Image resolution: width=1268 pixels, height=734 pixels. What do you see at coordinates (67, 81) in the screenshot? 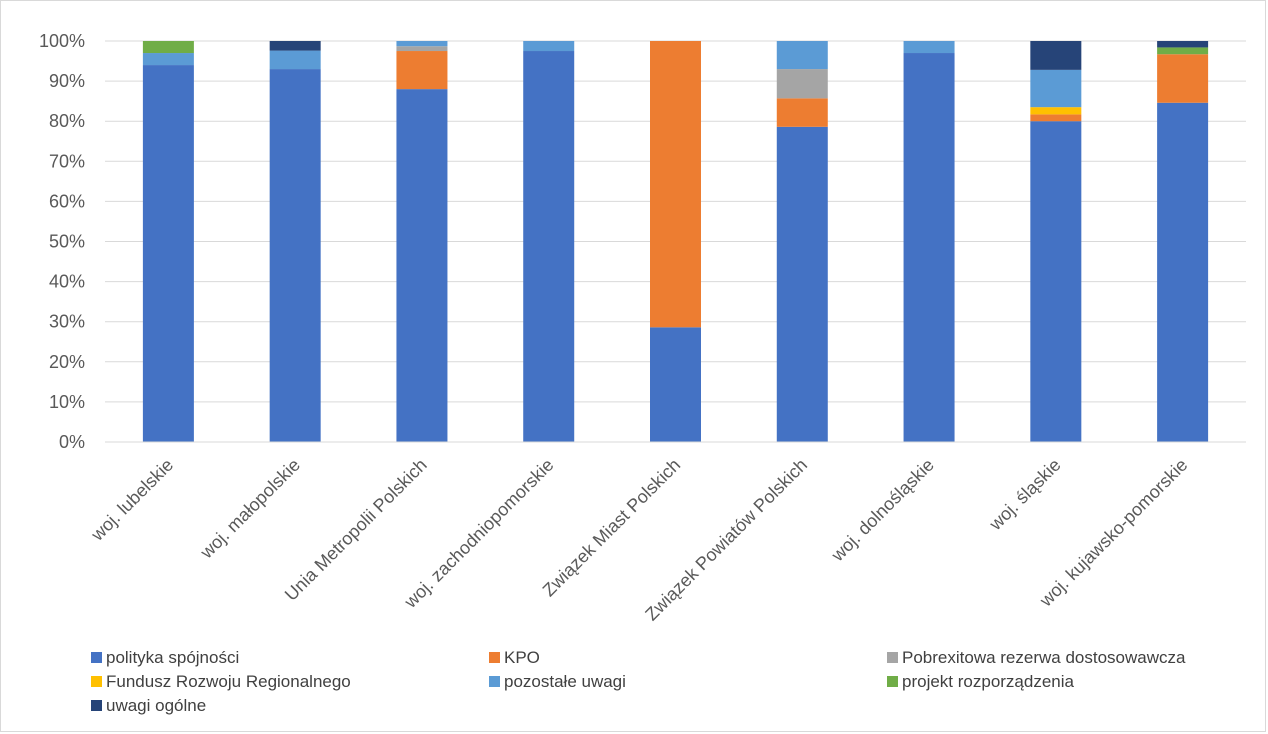
I see `y-tick-label: 90%` at bounding box center [67, 81].